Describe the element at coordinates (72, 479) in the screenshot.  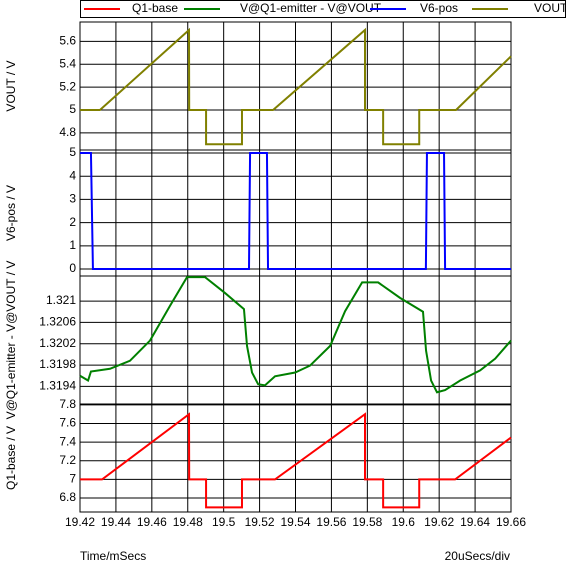
I see `y-tick-label: 7` at that location.